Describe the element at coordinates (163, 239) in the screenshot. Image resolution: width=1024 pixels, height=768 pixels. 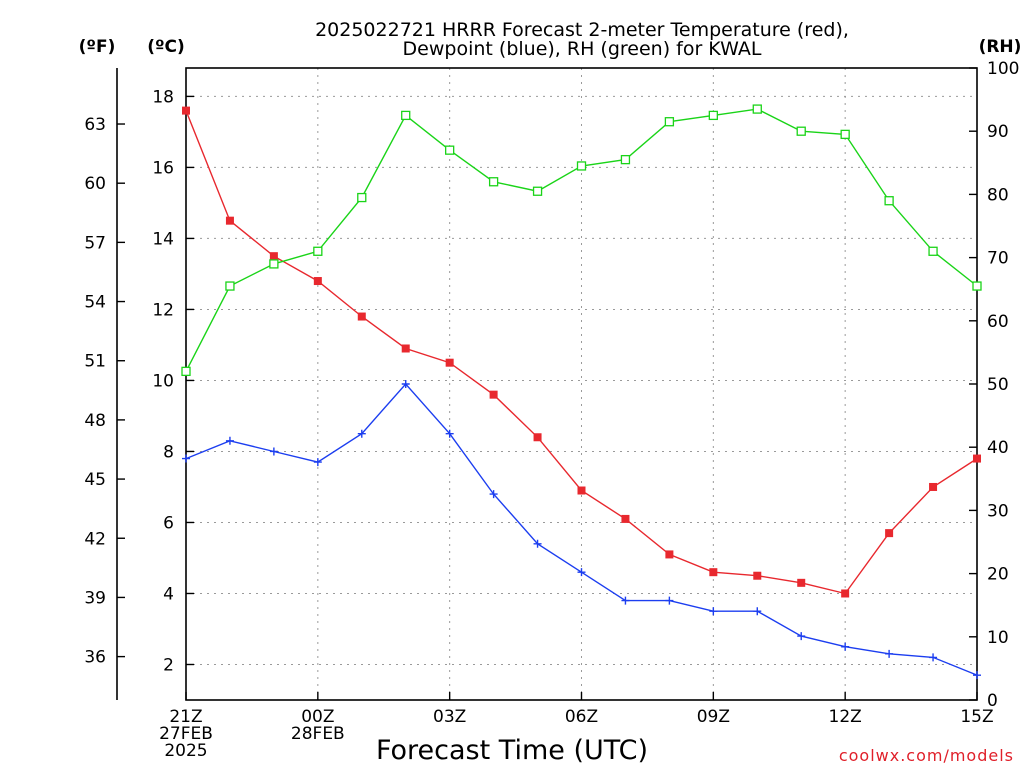
I see `celsius-tick-label: 14` at that location.